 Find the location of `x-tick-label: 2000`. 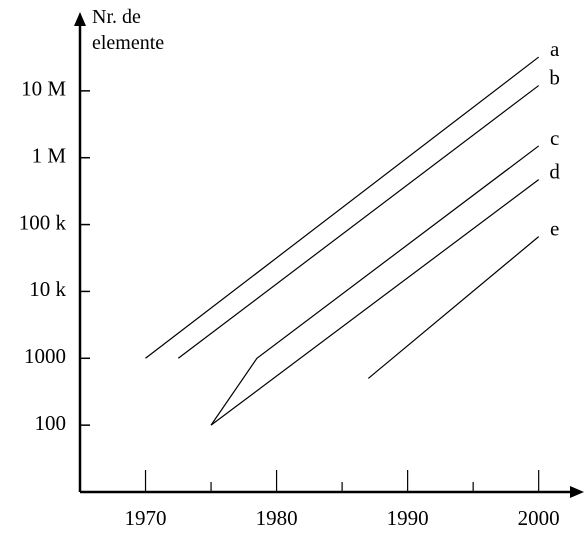

x-tick-label: 2000 is located at coordinates (539, 518).